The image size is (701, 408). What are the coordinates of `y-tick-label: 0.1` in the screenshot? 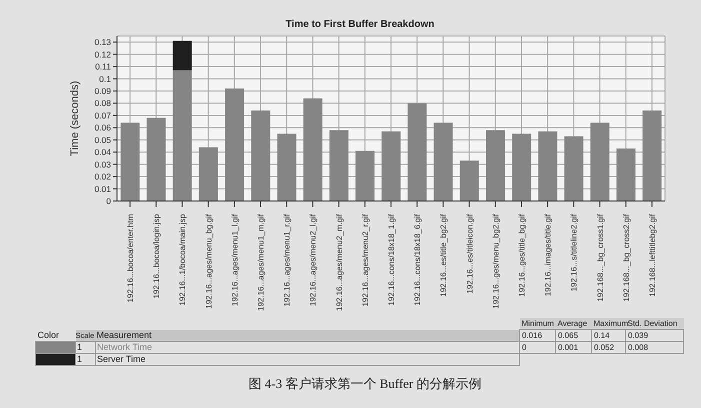 It's located at (105, 79).